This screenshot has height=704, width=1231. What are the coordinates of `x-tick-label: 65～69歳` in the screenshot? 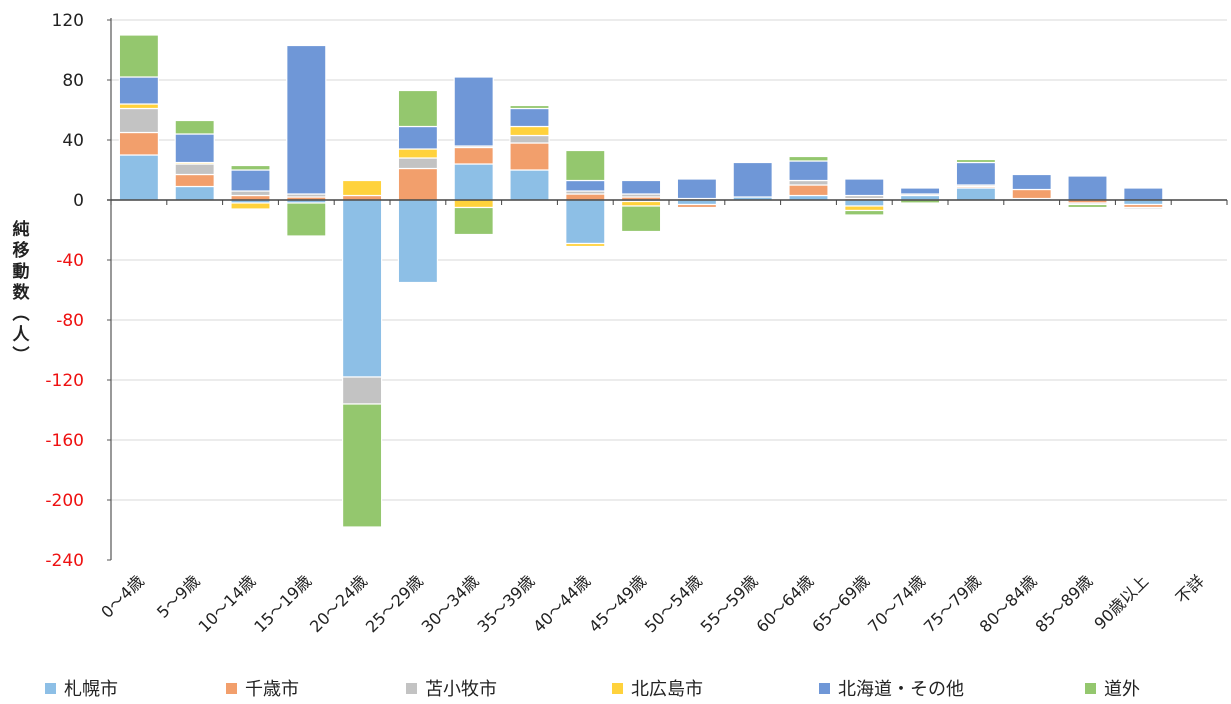 It's located at (840, 603).